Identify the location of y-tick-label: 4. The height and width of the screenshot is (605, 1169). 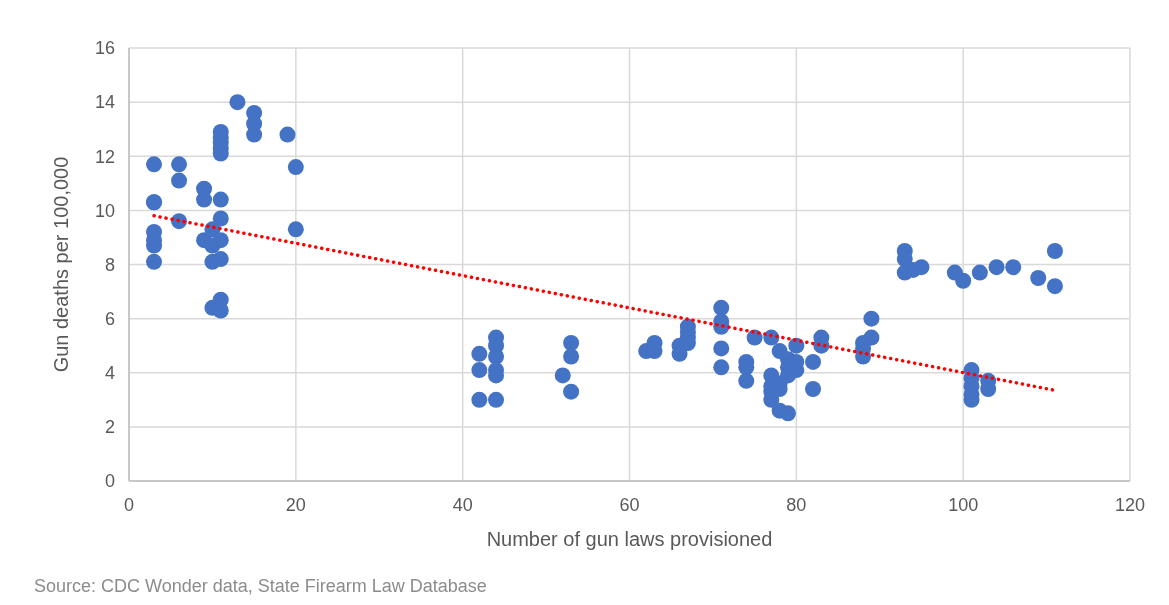
(109, 373).